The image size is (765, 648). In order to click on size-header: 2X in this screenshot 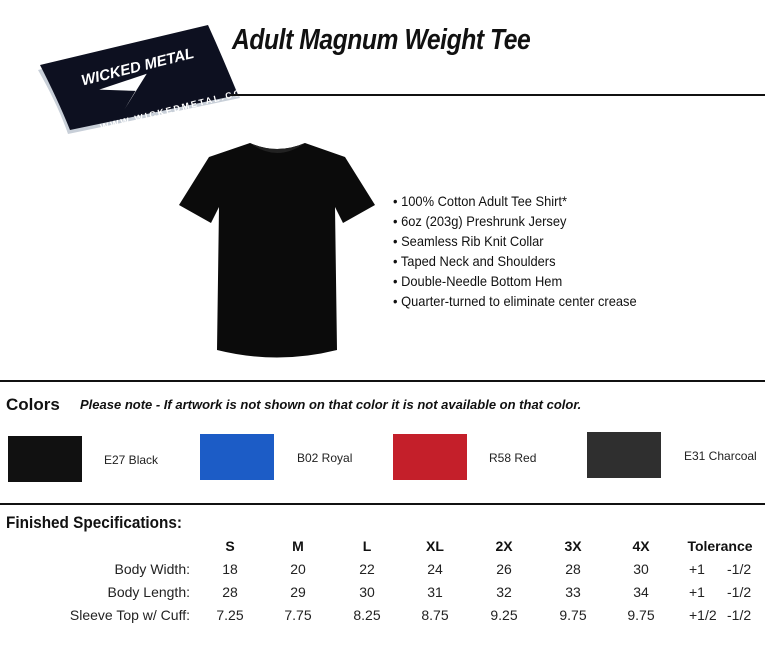, I will do `click(504, 546)`.